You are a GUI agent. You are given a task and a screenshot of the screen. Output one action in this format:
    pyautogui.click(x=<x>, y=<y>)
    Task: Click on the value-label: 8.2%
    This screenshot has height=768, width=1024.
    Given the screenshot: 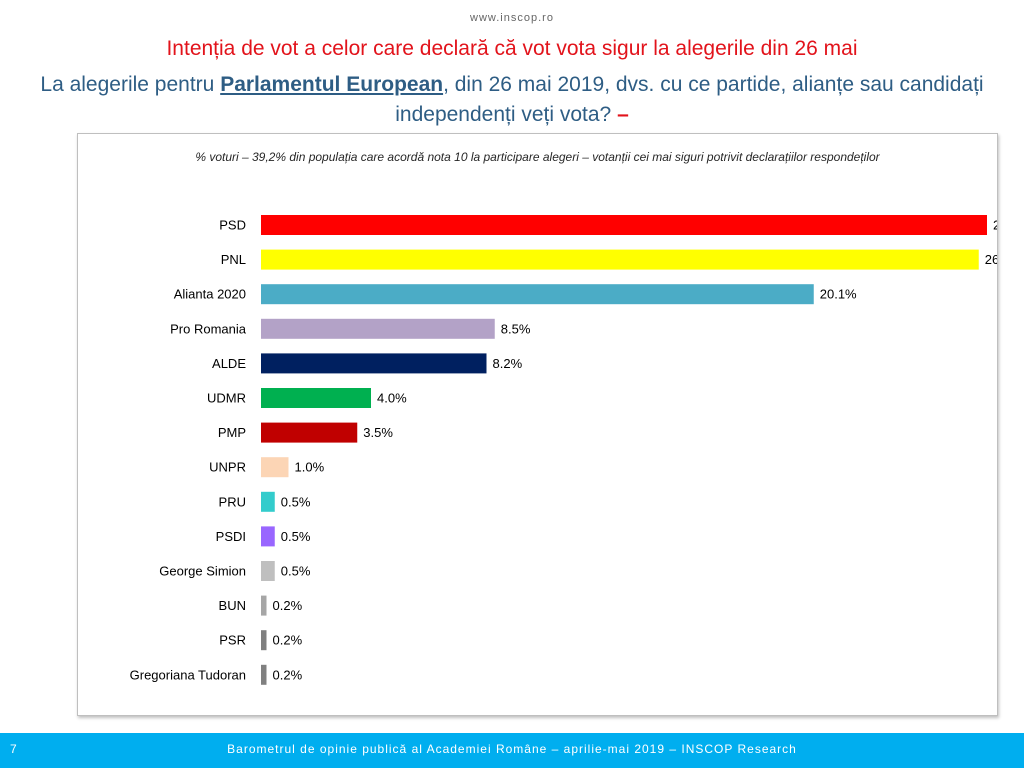 What is the action you would take?
    pyautogui.click(x=508, y=363)
    